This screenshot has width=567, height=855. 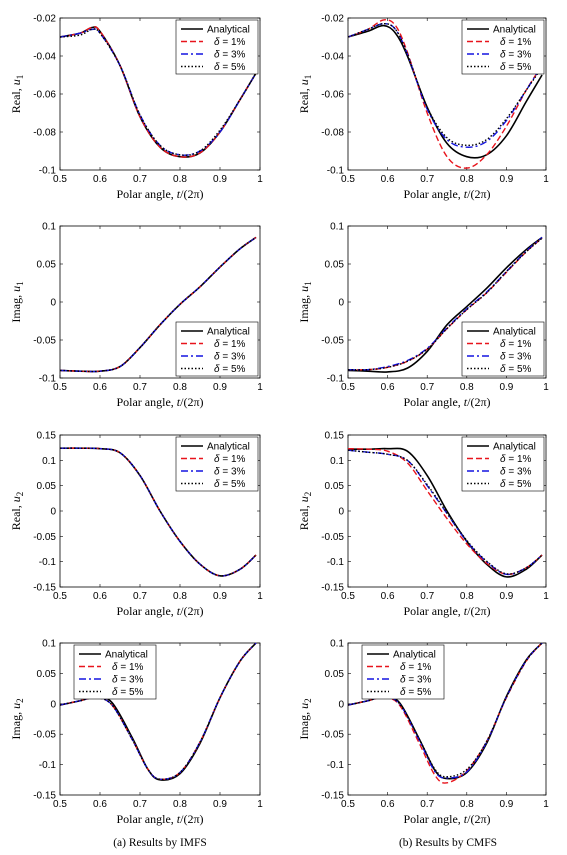 What do you see at coordinates (305, 511) in the screenshot?
I see `y-axis-label: Real, u2` at bounding box center [305, 511].